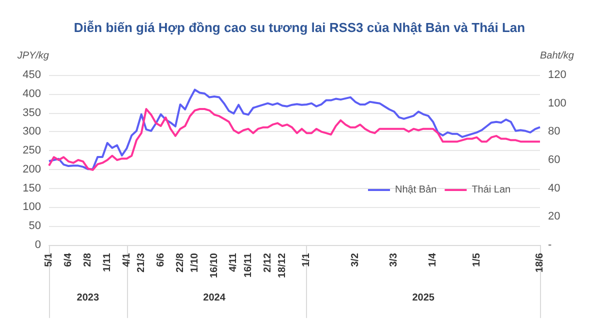  Describe the element at coordinates (416, 190) in the screenshot. I see `legend-label: Nhật Bản` at that location.